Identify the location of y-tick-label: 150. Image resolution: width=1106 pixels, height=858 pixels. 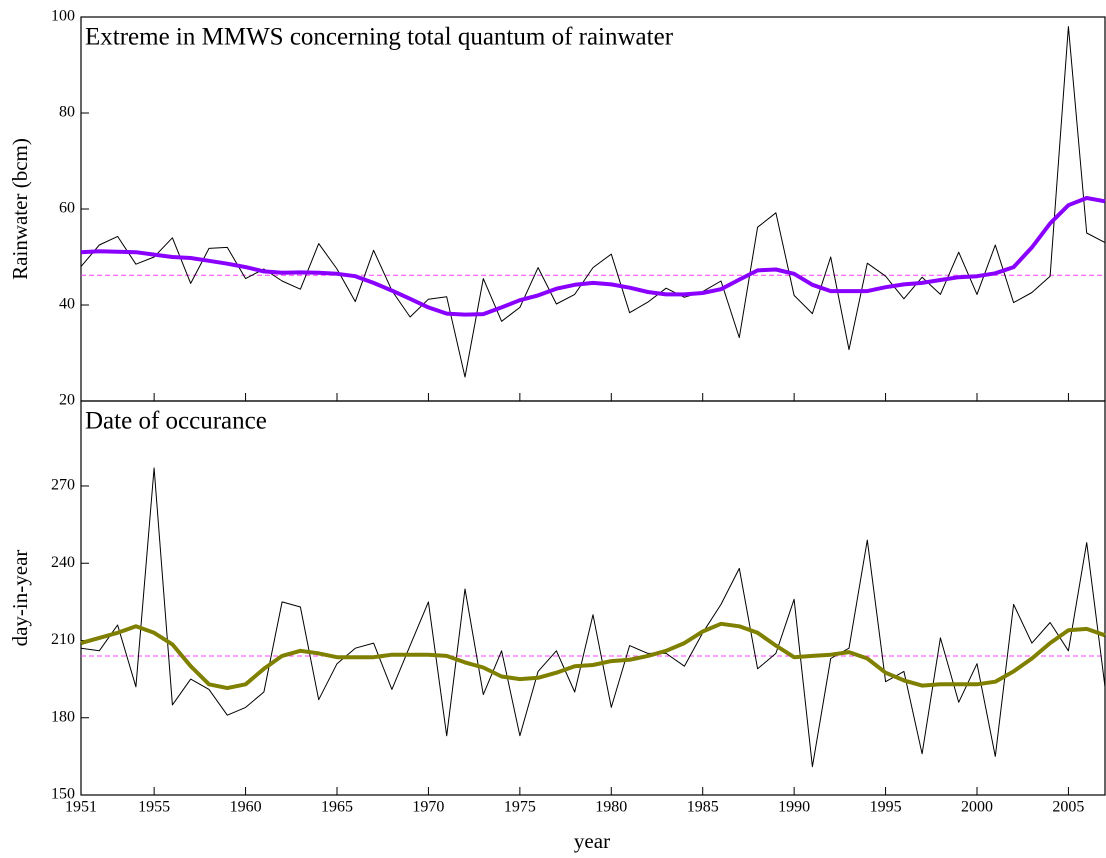
(63, 794).